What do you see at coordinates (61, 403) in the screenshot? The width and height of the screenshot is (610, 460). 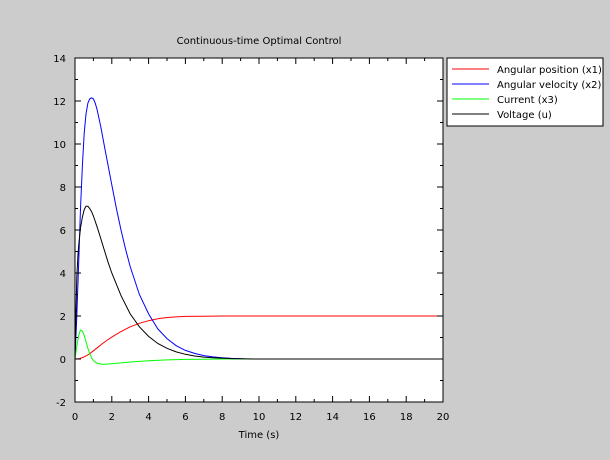 I see `y-tick-label: -2` at bounding box center [61, 403].